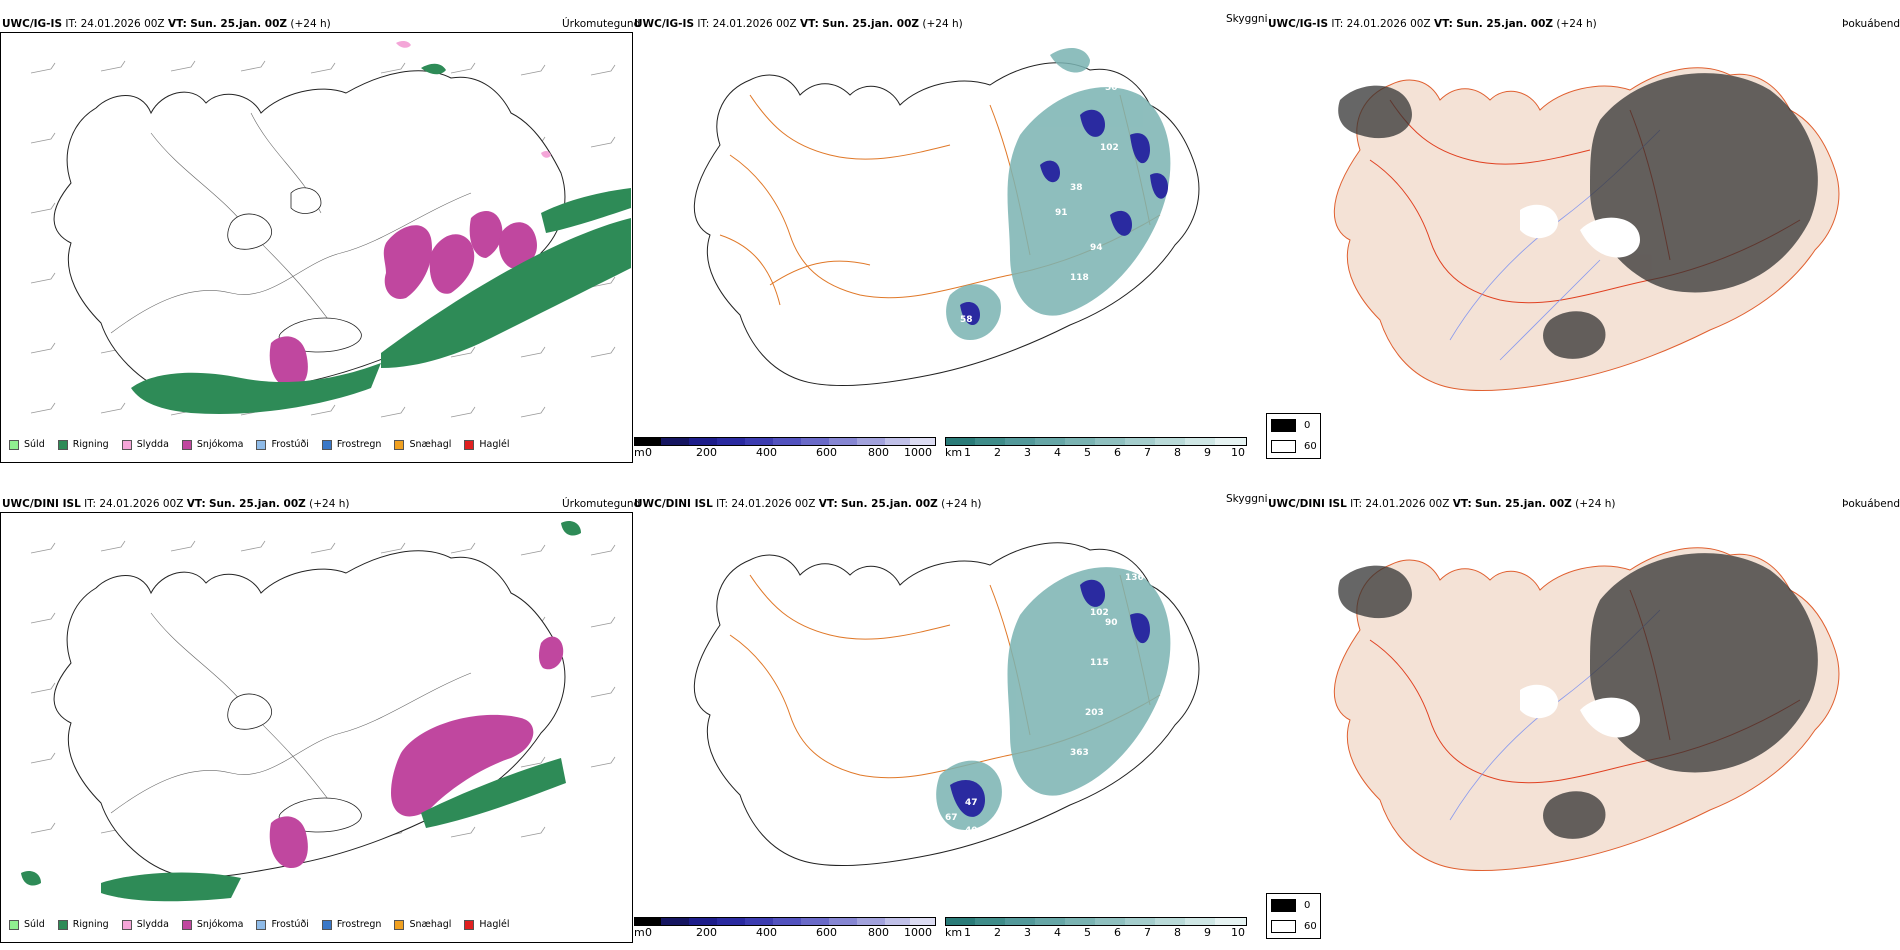  Describe the element at coordinates (145, 444) in the screenshot. I see `legend-item-slydda: Slydda` at that location.